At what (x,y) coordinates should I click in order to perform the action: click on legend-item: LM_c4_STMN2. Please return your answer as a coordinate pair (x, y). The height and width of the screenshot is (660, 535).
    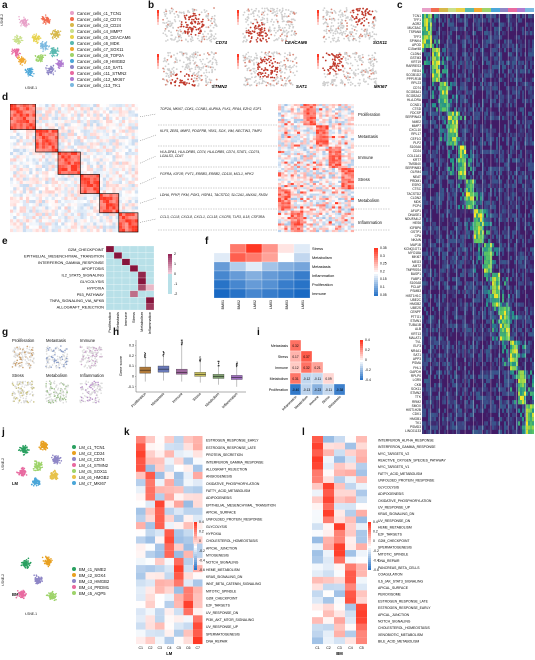
    Looking at the image, I should click on (90, 465).